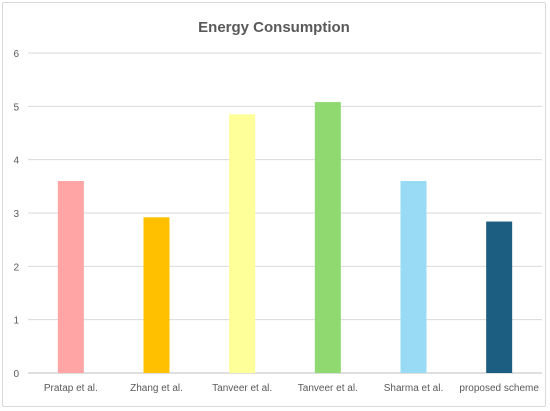  What do you see at coordinates (16, 374) in the screenshot?
I see `y-tick-label: 0` at bounding box center [16, 374].